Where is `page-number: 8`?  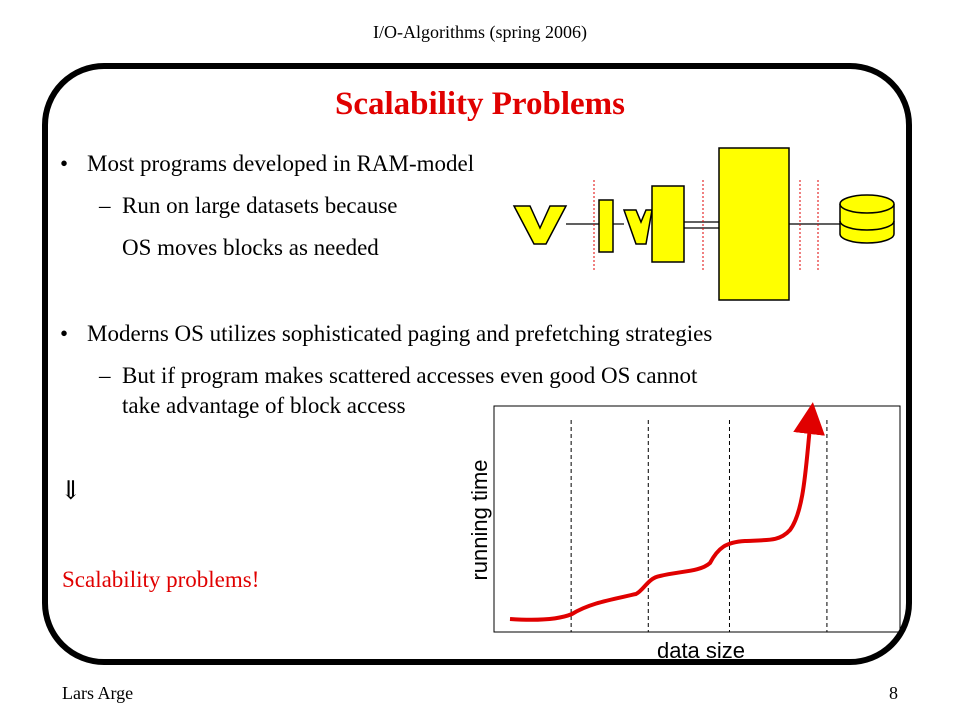
page-number: 8 is located at coordinates (893, 693).